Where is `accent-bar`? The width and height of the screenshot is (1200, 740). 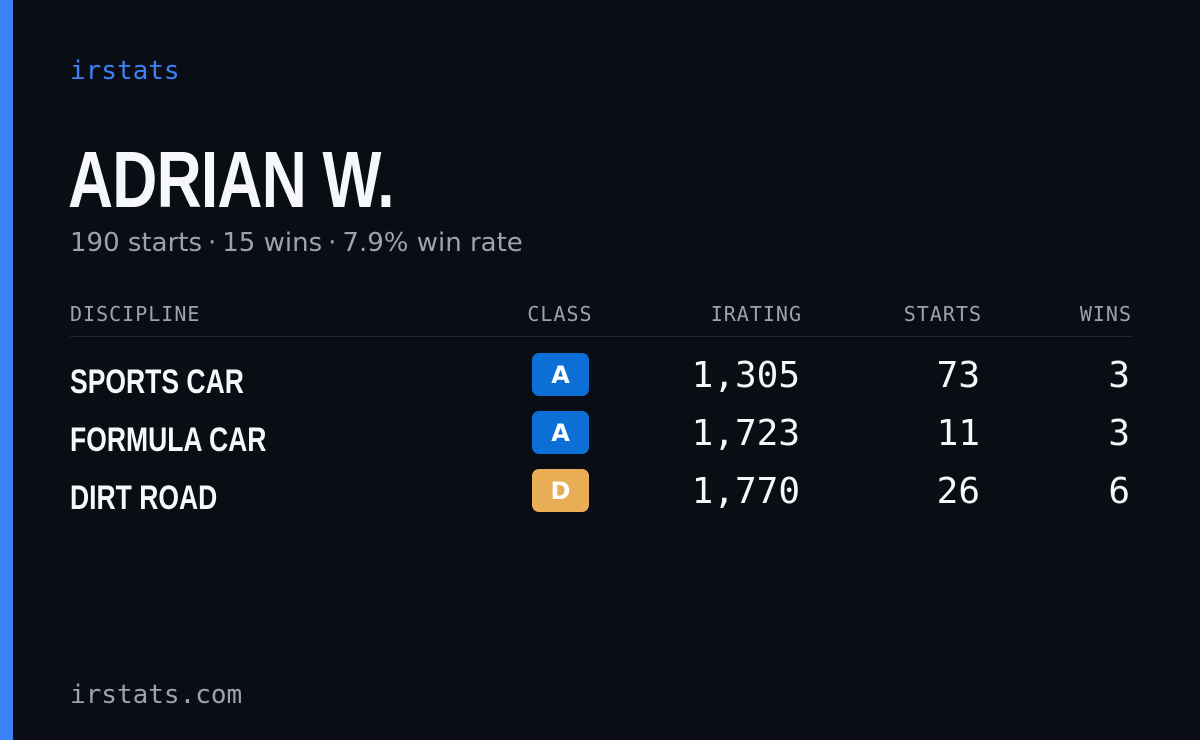 accent-bar is located at coordinates (6, 370).